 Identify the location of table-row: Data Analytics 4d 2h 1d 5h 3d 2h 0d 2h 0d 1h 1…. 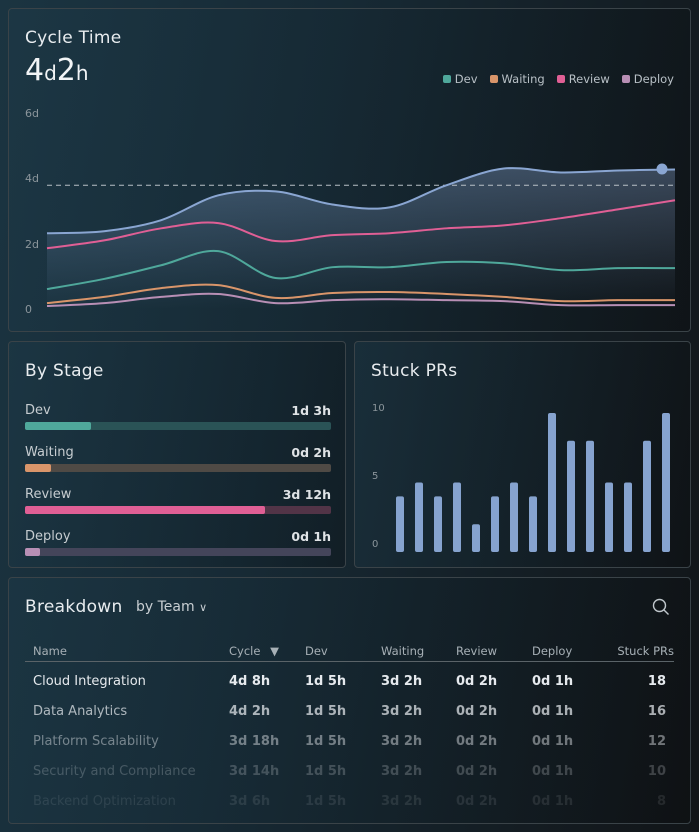
(349, 719).